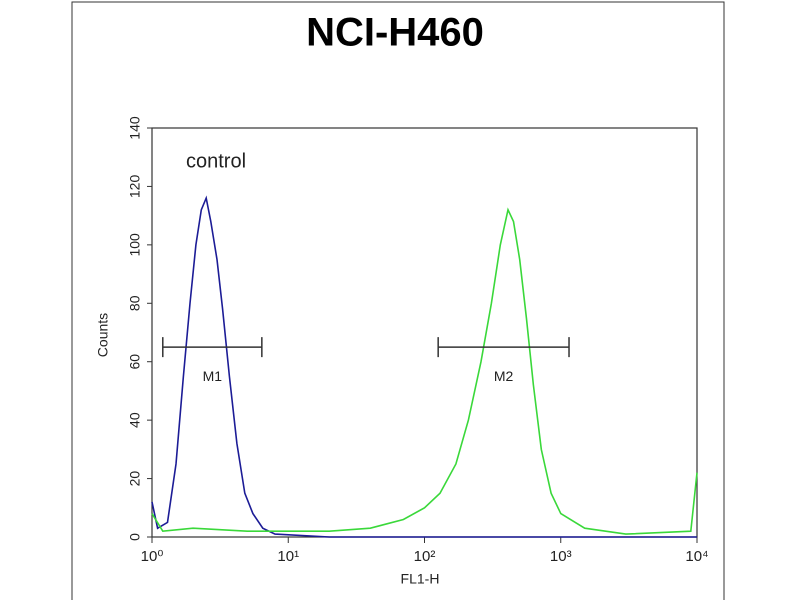 The height and width of the screenshot is (600, 800). Describe the element at coordinates (420, 579) in the screenshot. I see `x-axis-label: FL1-H` at that location.